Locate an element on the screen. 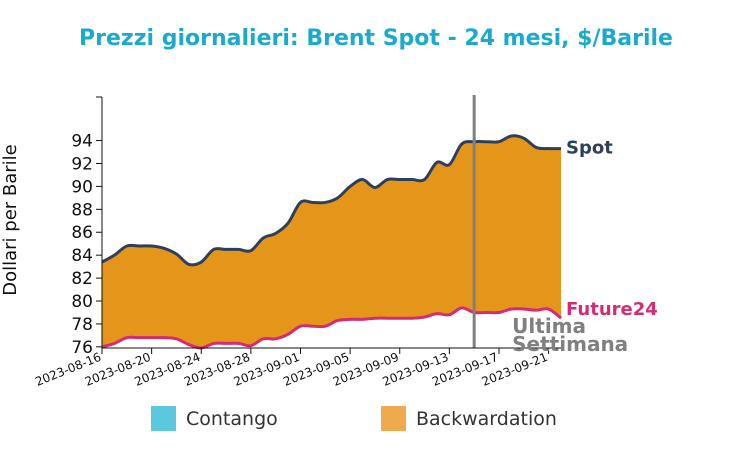 The image size is (752, 476). y-tick-label: 90 is located at coordinates (82, 187).